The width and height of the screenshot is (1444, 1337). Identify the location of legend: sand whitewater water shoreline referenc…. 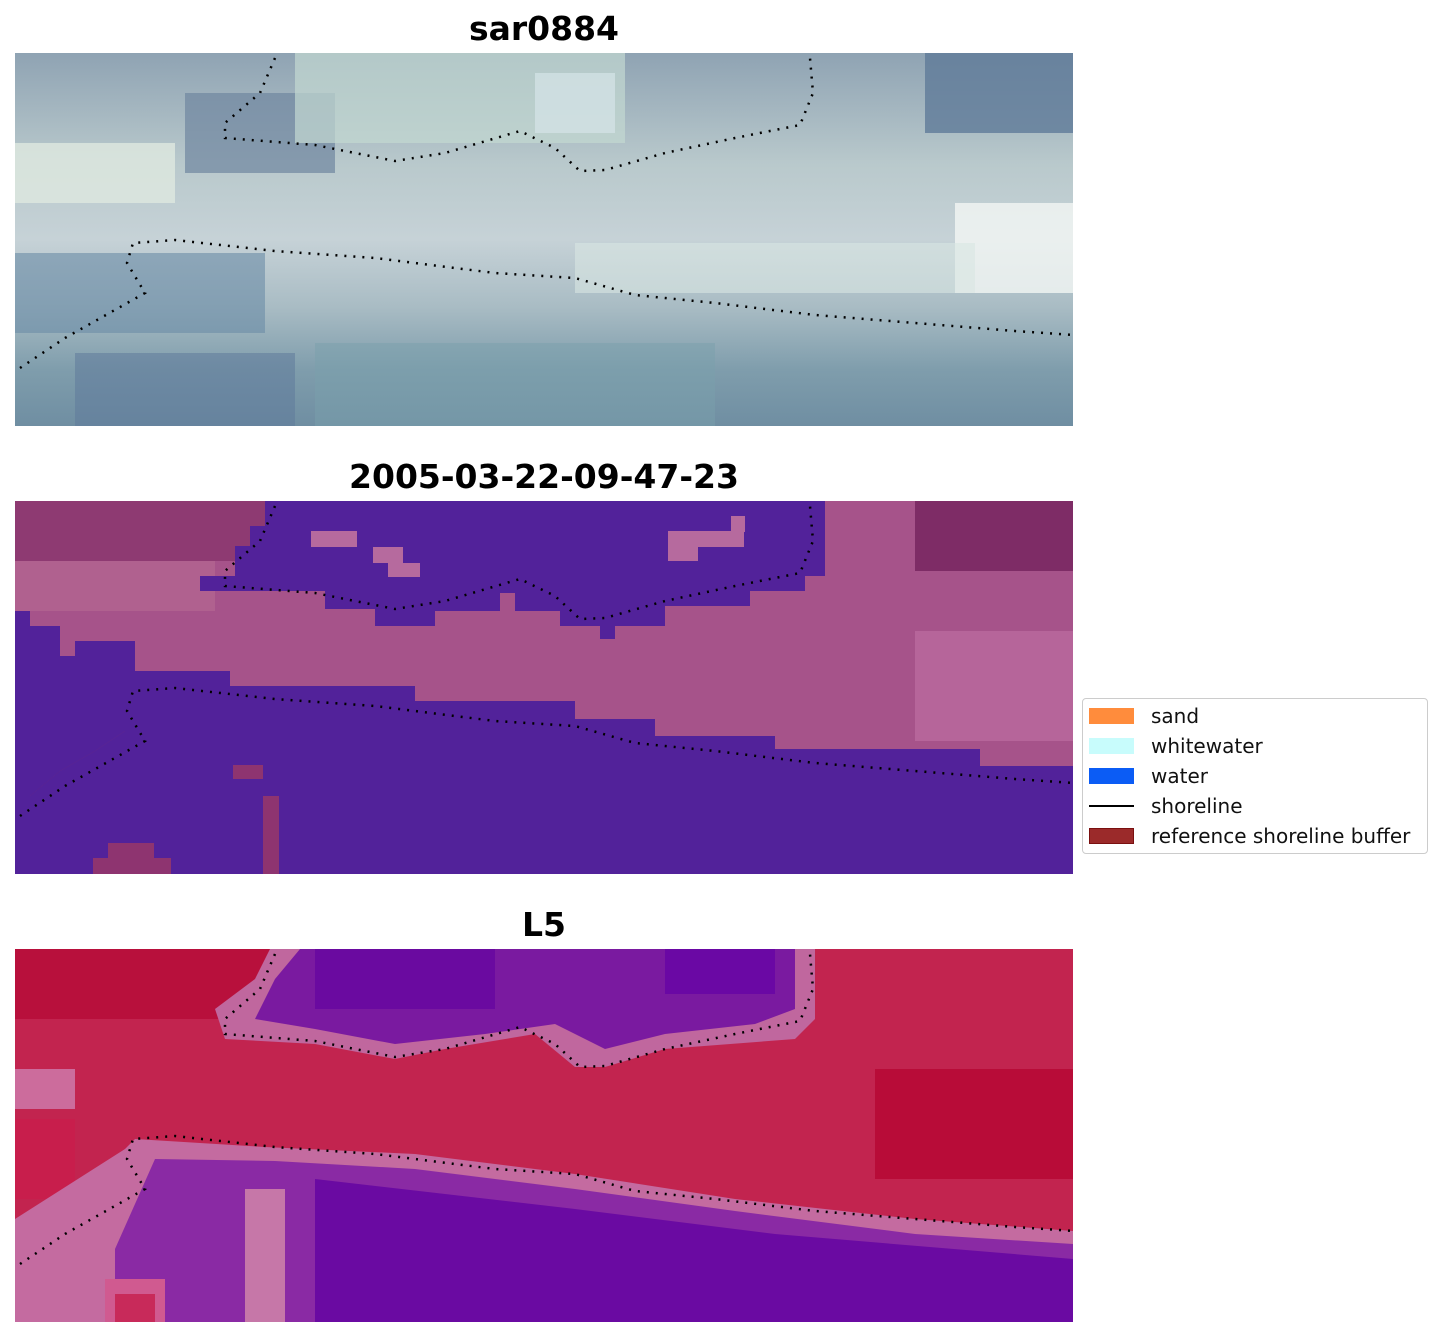
(1255, 776).